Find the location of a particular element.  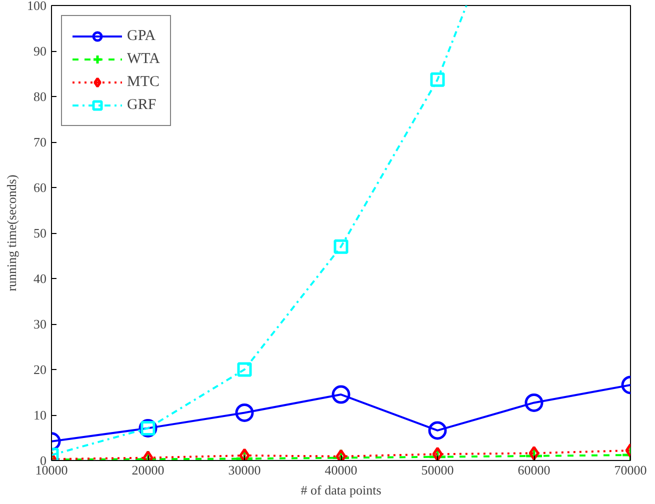

y-tick-label: 60 is located at coordinates (40, 187).